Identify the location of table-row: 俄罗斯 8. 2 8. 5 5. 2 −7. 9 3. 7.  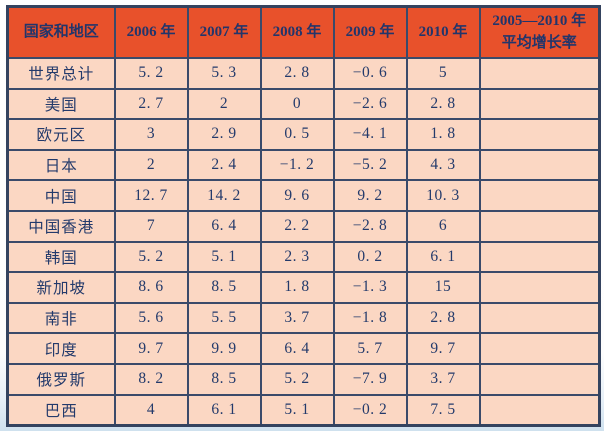
(303, 379).